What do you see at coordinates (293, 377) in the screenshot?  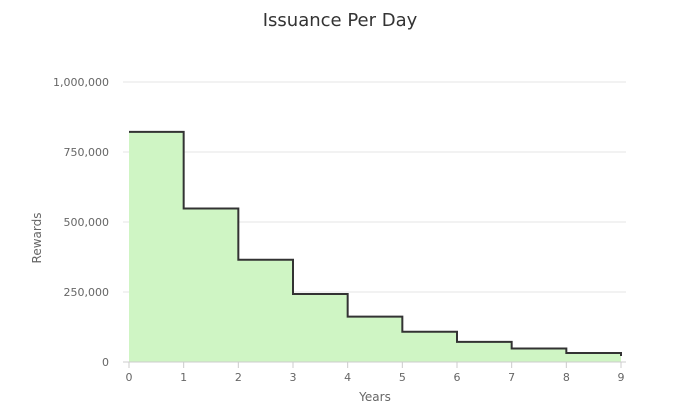 I see `x-tick-label: 3` at bounding box center [293, 377].